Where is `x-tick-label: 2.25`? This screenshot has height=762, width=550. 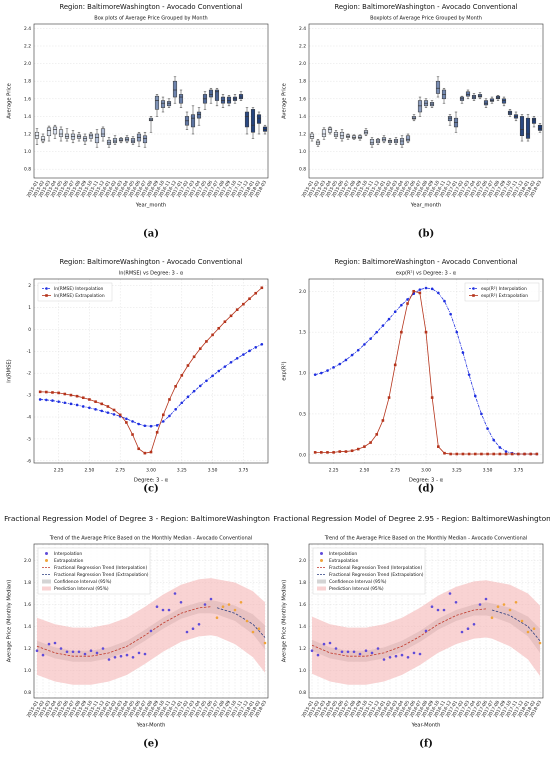 x-tick-label: 2.25 is located at coordinates (334, 471).